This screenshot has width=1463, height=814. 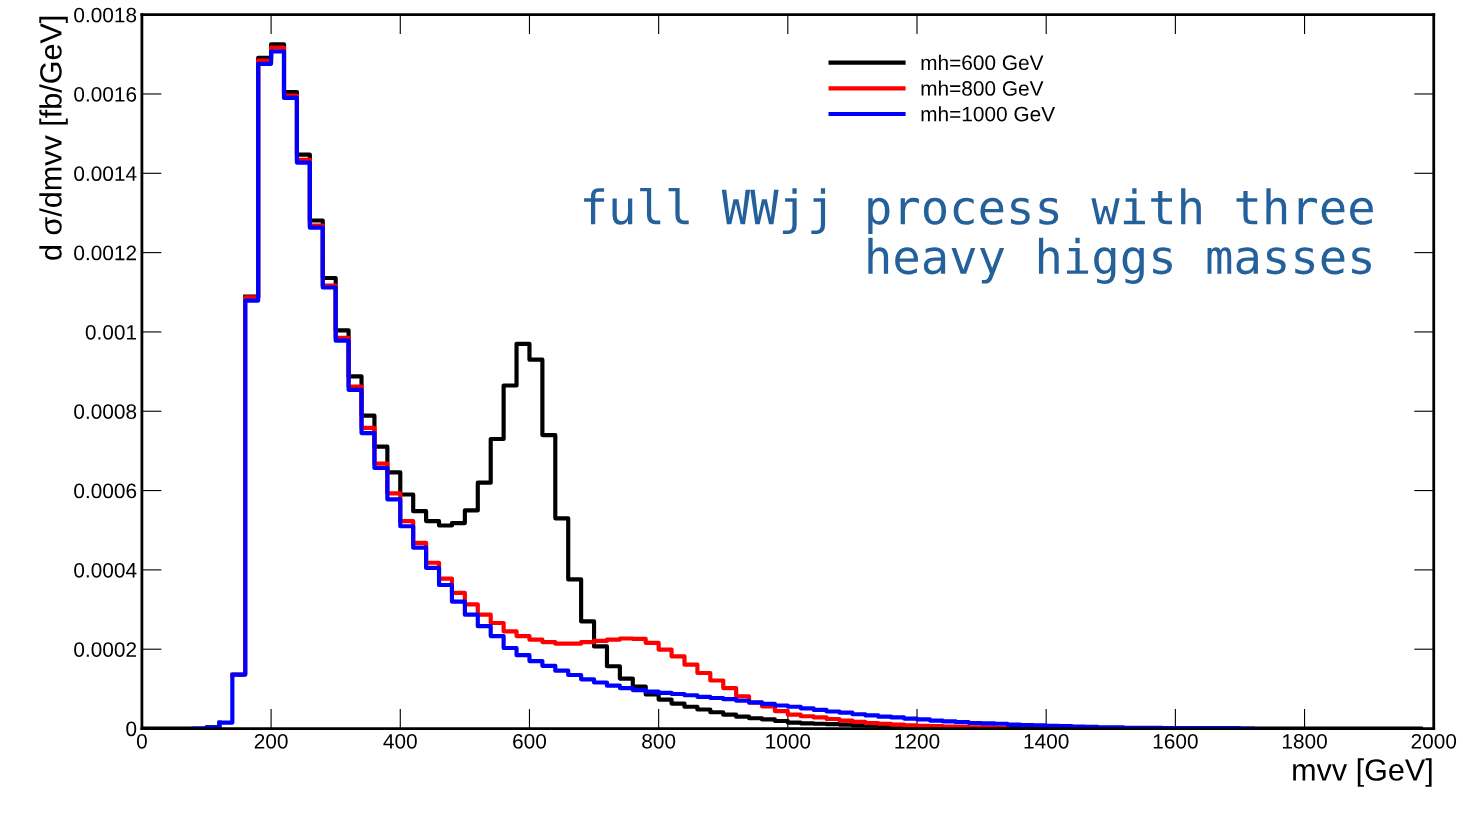 I want to click on y-tick-label: 0.0002, so click(x=105, y=649).